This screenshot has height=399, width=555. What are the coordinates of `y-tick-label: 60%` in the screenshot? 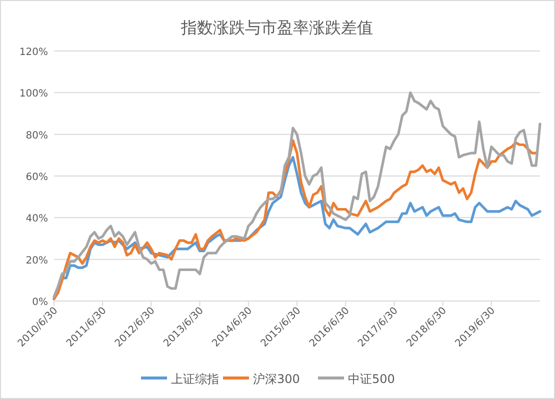 It's located at (37, 177).